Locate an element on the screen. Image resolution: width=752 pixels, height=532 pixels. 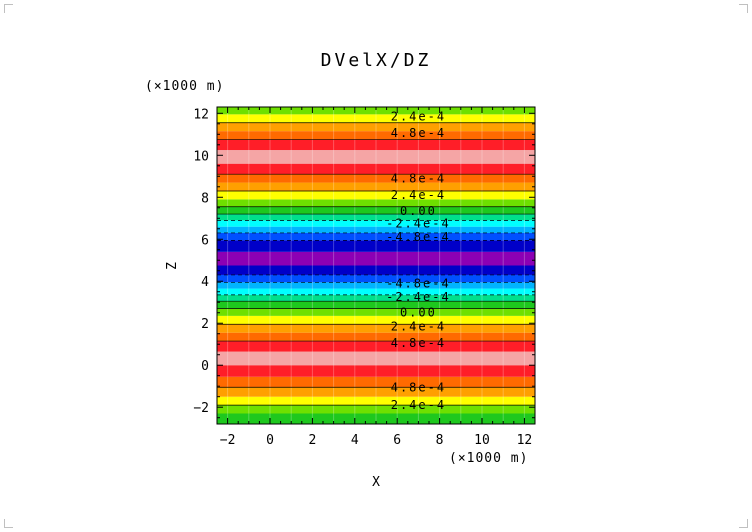
x-tick-label: 6 is located at coordinates (397, 440).